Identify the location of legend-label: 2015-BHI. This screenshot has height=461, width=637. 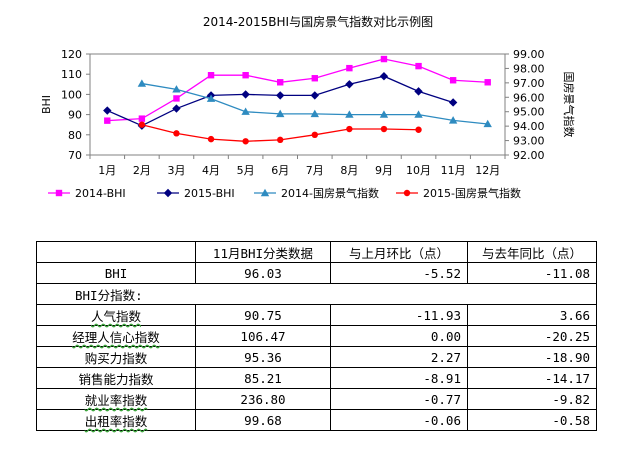
(209, 193).